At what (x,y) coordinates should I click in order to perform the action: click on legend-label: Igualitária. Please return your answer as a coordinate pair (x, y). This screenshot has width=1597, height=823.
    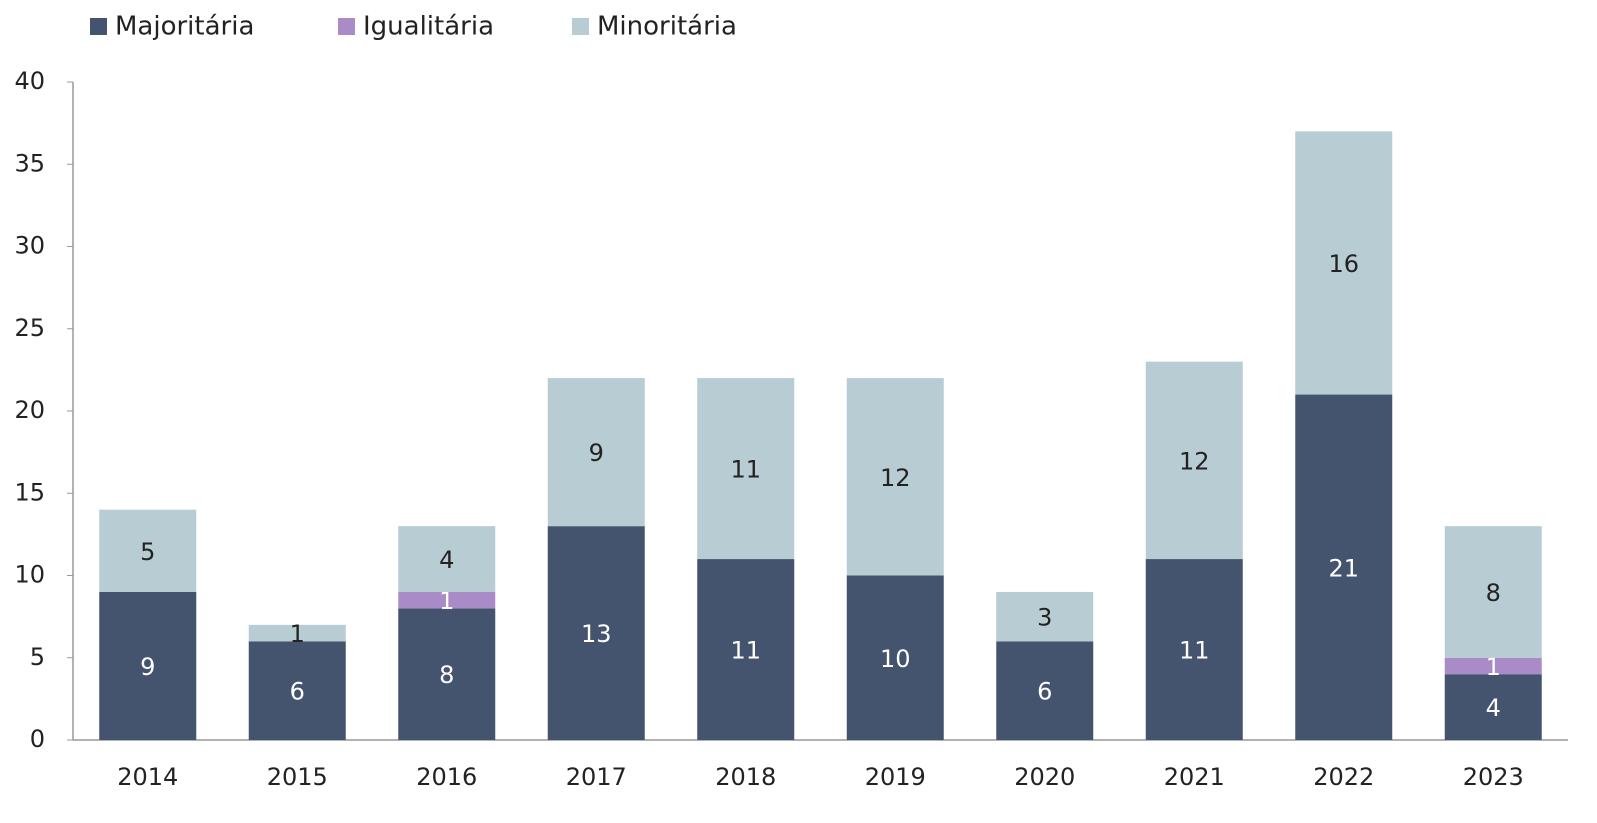
    Looking at the image, I should click on (428, 27).